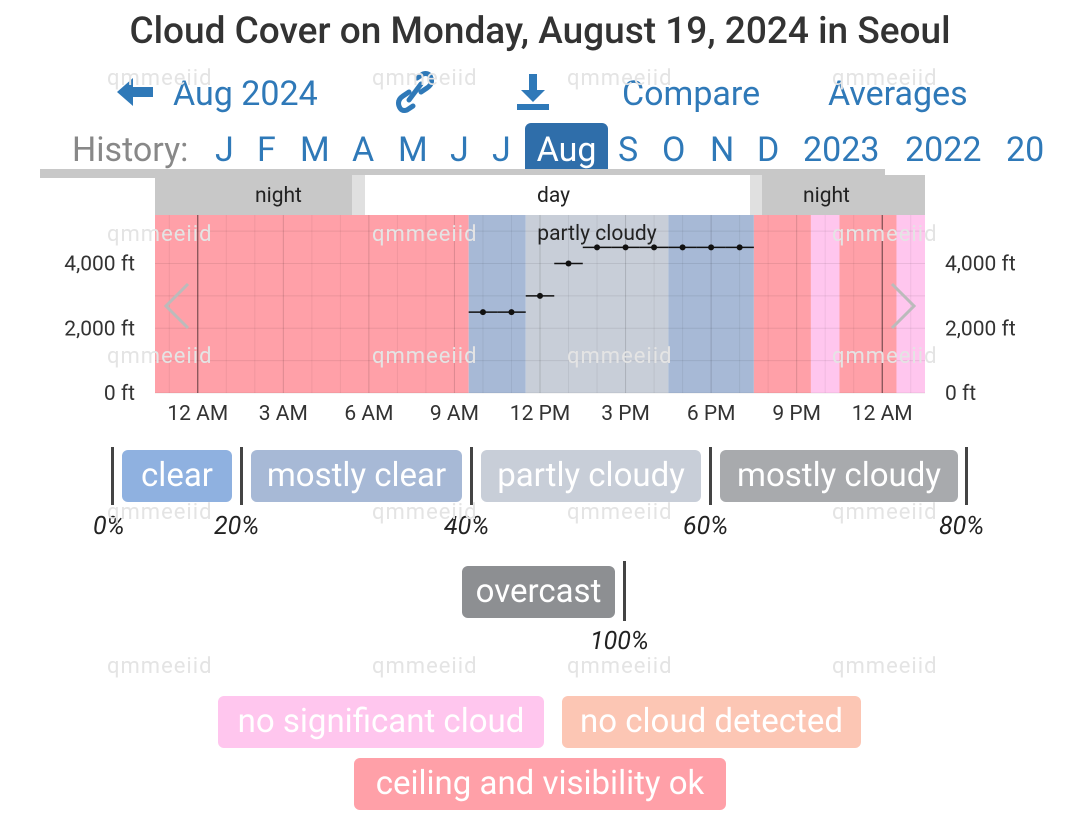  What do you see at coordinates (674, 150) in the screenshot?
I see `history-month-10: O` at bounding box center [674, 150].